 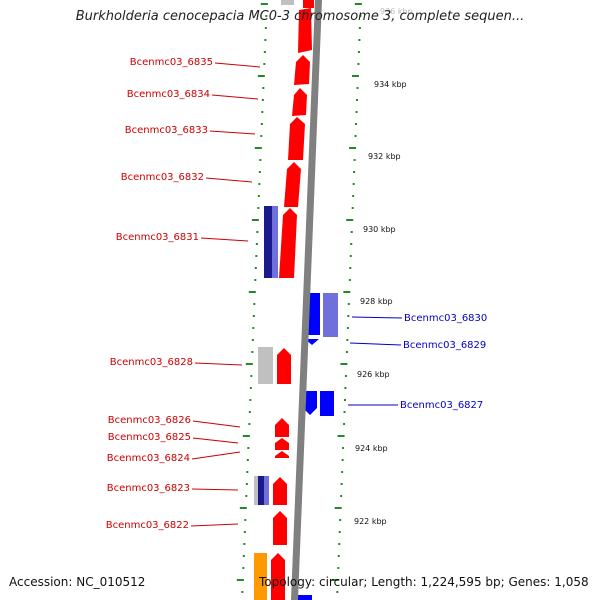 What do you see at coordinates (147, 525) in the screenshot?
I see `gene-label: Bcenmc03_6822` at bounding box center [147, 525].